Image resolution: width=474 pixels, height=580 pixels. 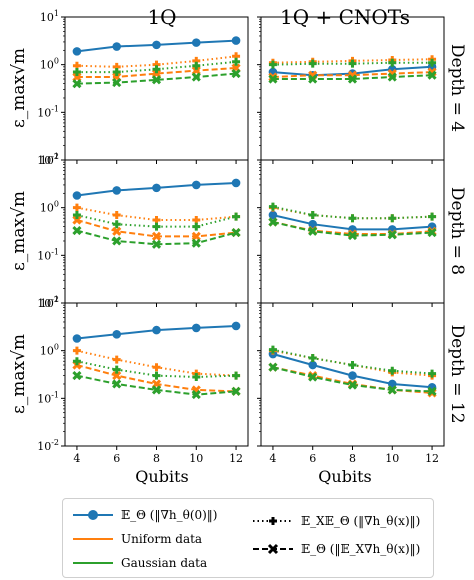 I want to click on row-title-depth-8: Depth = 8, so click(x=457, y=231).